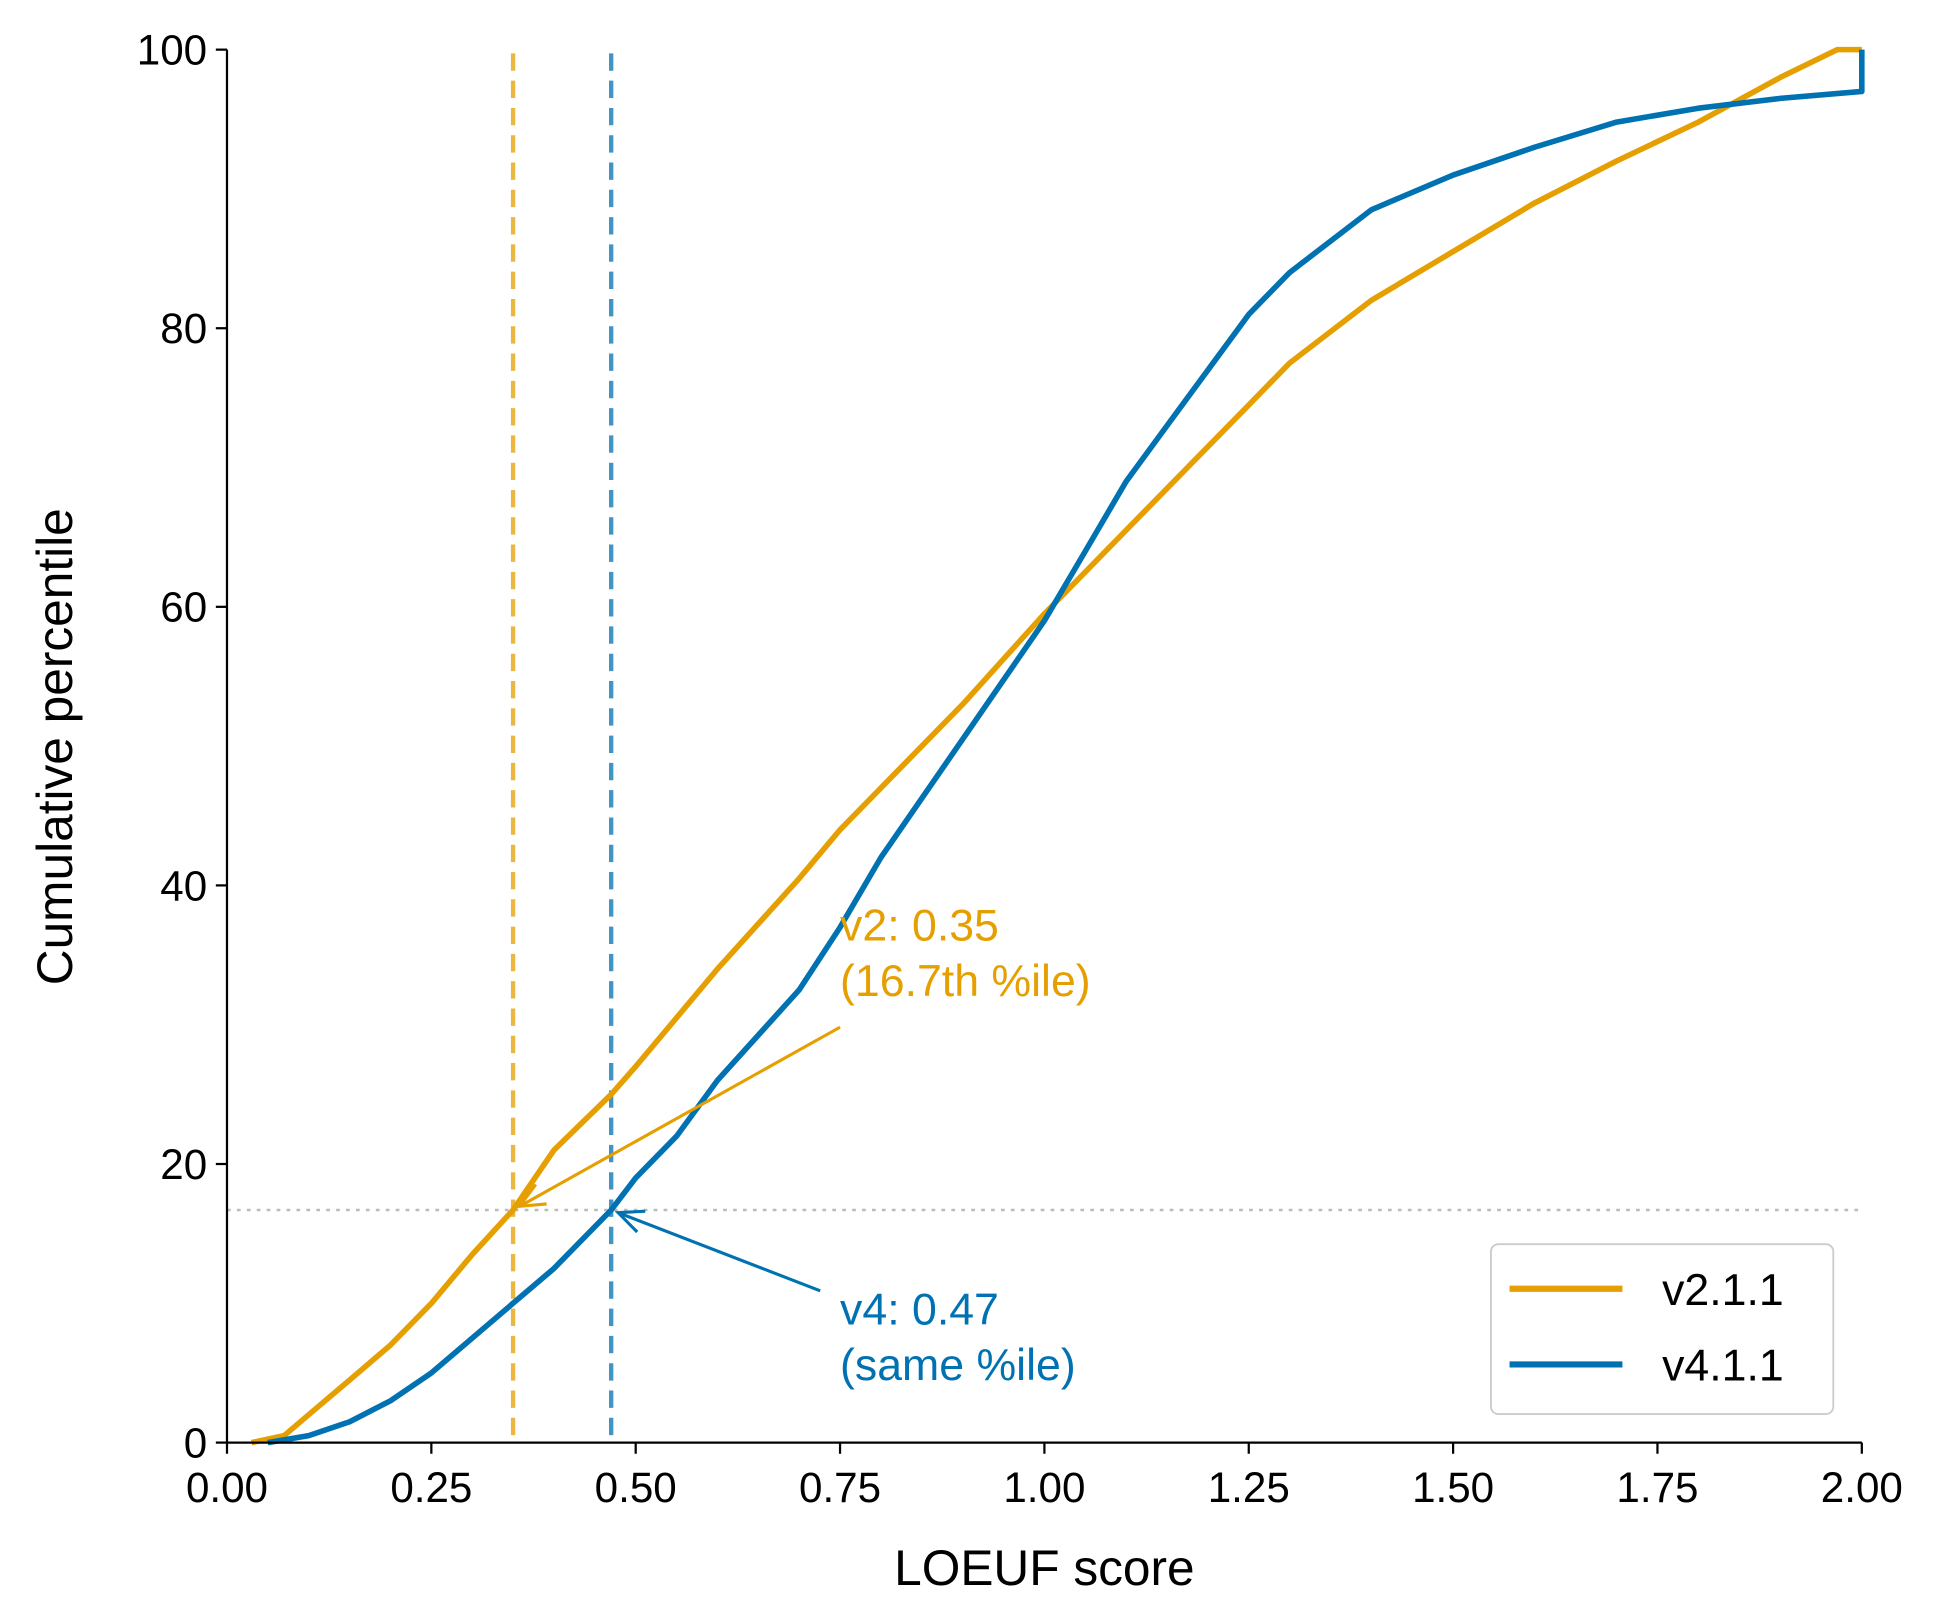 The height and width of the screenshot is (1620, 1935). I want to click on x-tick-label: 1.25, so click(1249, 1487).